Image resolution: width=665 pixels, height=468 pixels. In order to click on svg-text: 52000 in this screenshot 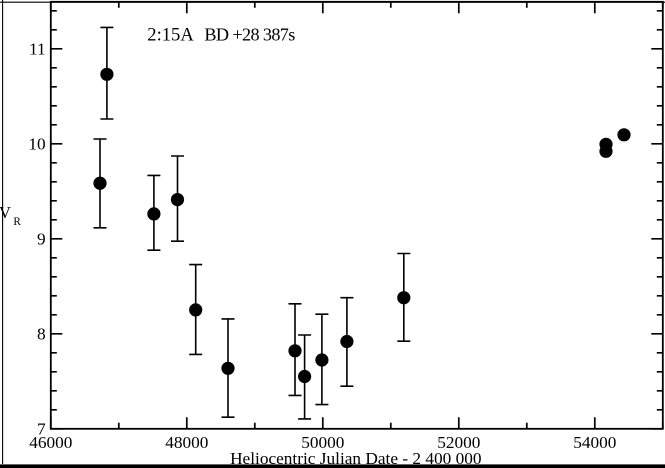, I will do `click(458, 442)`.